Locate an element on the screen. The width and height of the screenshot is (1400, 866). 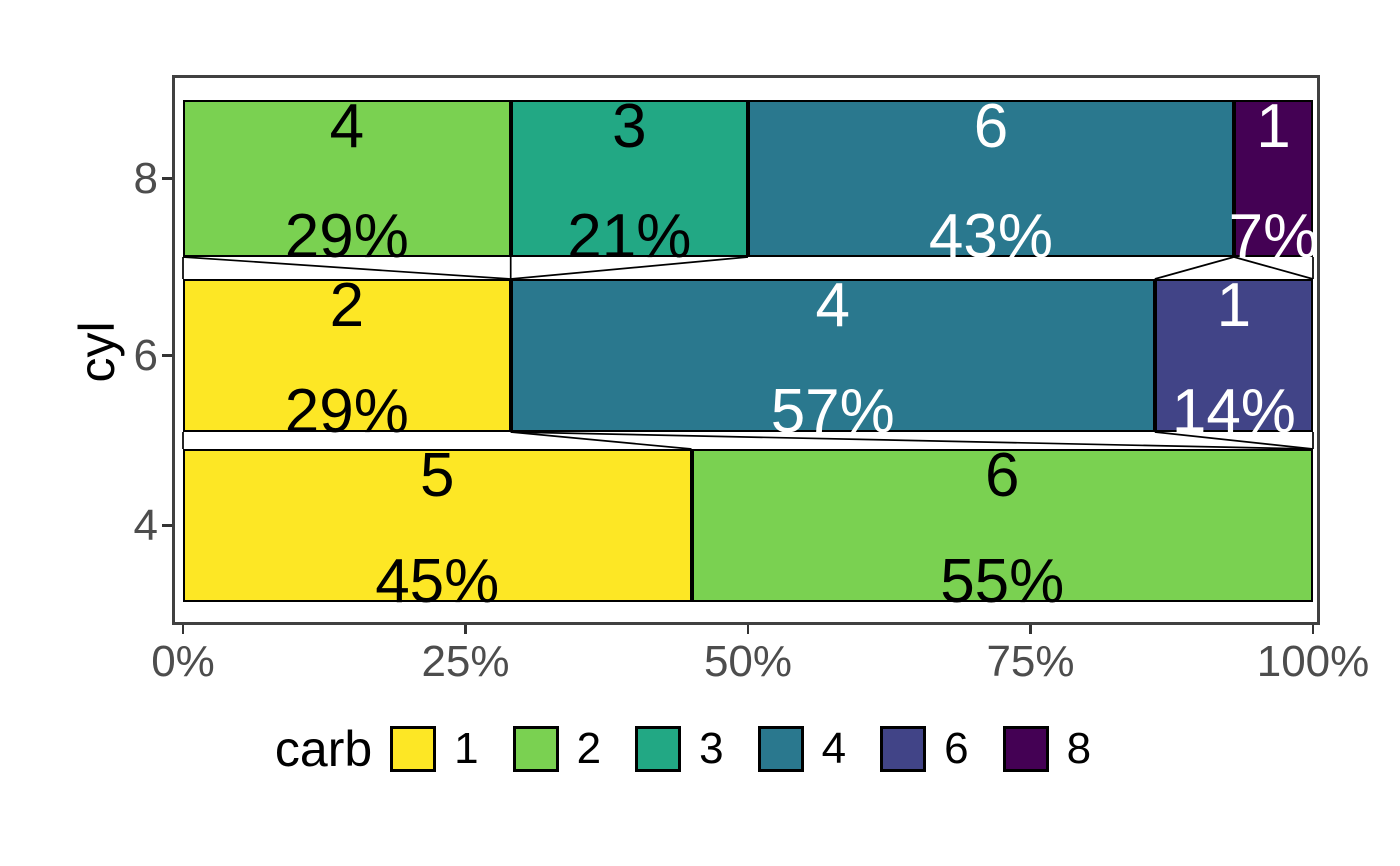
x-axis-tick-label: 25% is located at coordinates (465, 661).